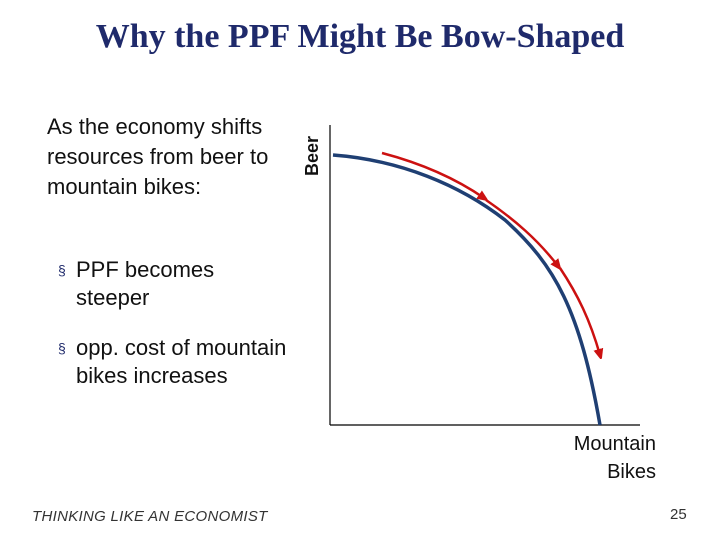 The height and width of the screenshot is (540, 720). Describe the element at coordinates (312, 155) in the screenshot. I see `y-axis-label: Beer` at that location.